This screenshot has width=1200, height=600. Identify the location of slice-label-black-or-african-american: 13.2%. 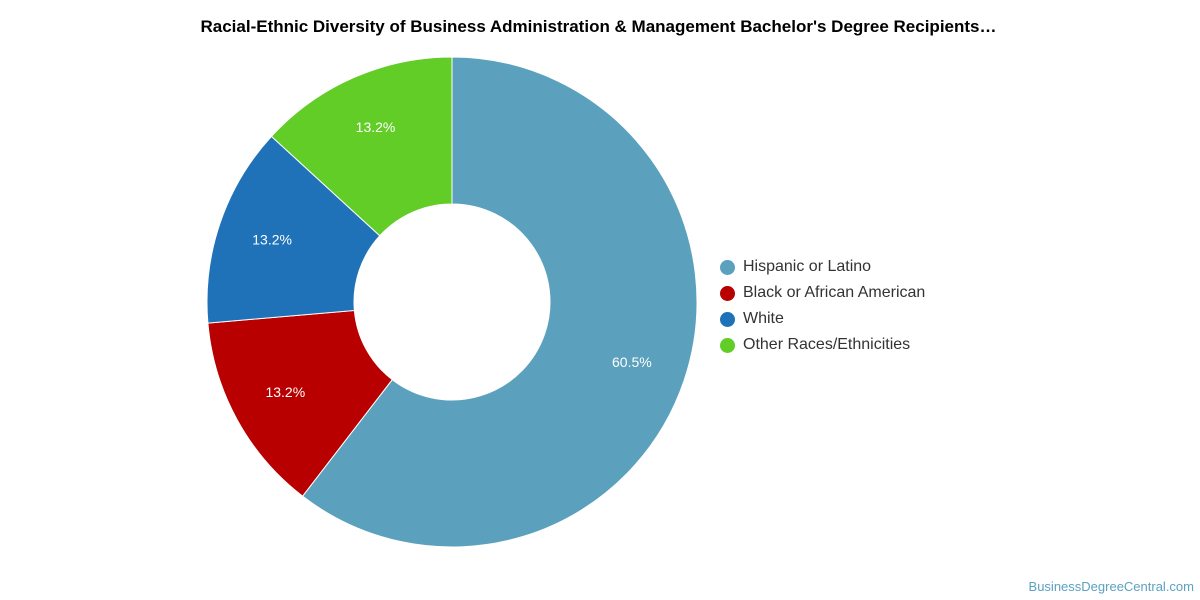
(285, 392).